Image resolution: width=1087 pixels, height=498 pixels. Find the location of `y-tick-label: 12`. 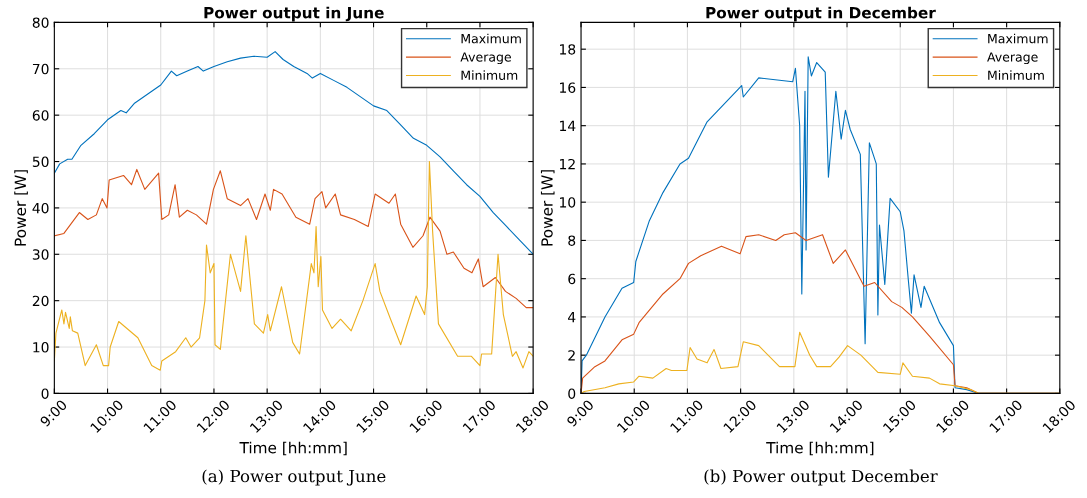

y-tick-label: 12 is located at coordinates (567, 164).